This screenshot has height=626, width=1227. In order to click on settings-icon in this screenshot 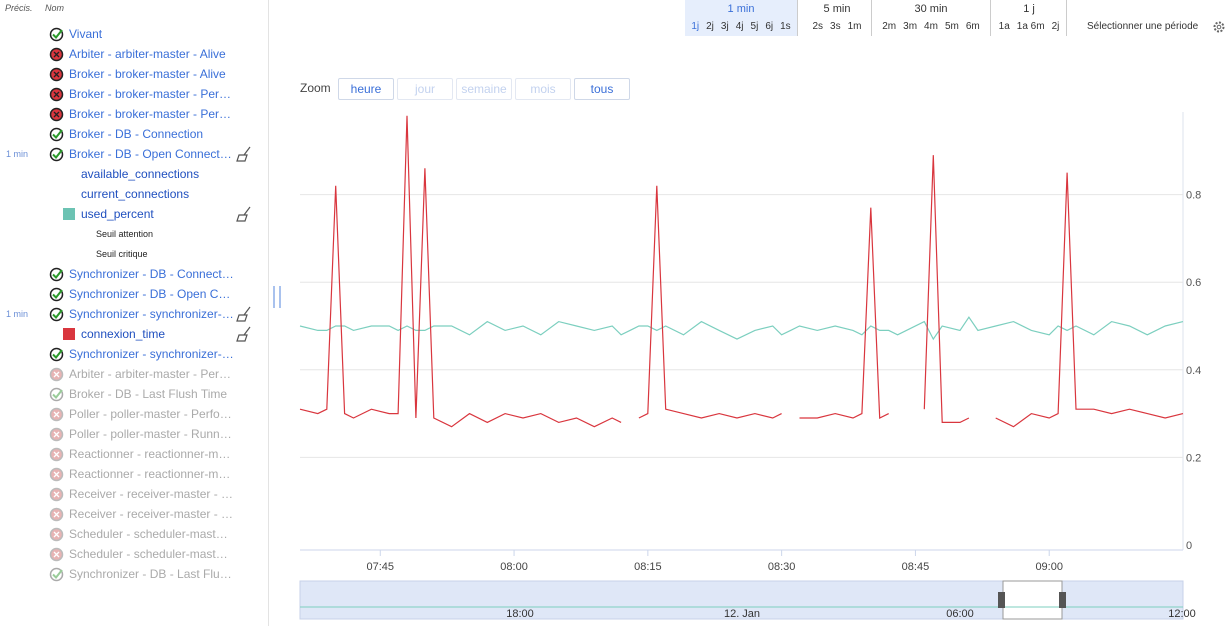, I will do `click(1219, 27)`.